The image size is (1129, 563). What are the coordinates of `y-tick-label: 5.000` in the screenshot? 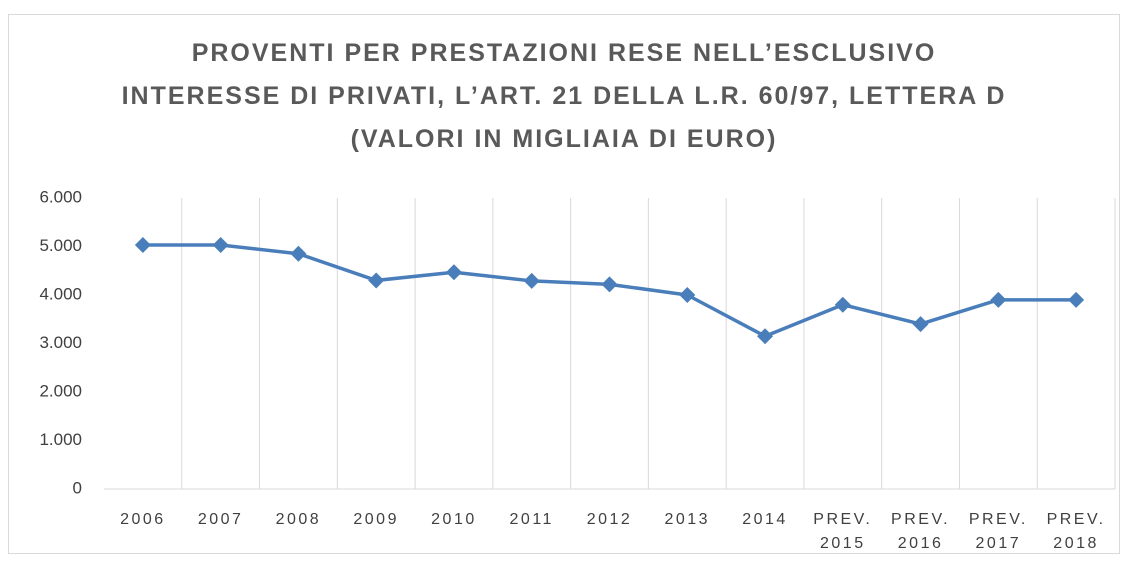 It's located at (60, 245).